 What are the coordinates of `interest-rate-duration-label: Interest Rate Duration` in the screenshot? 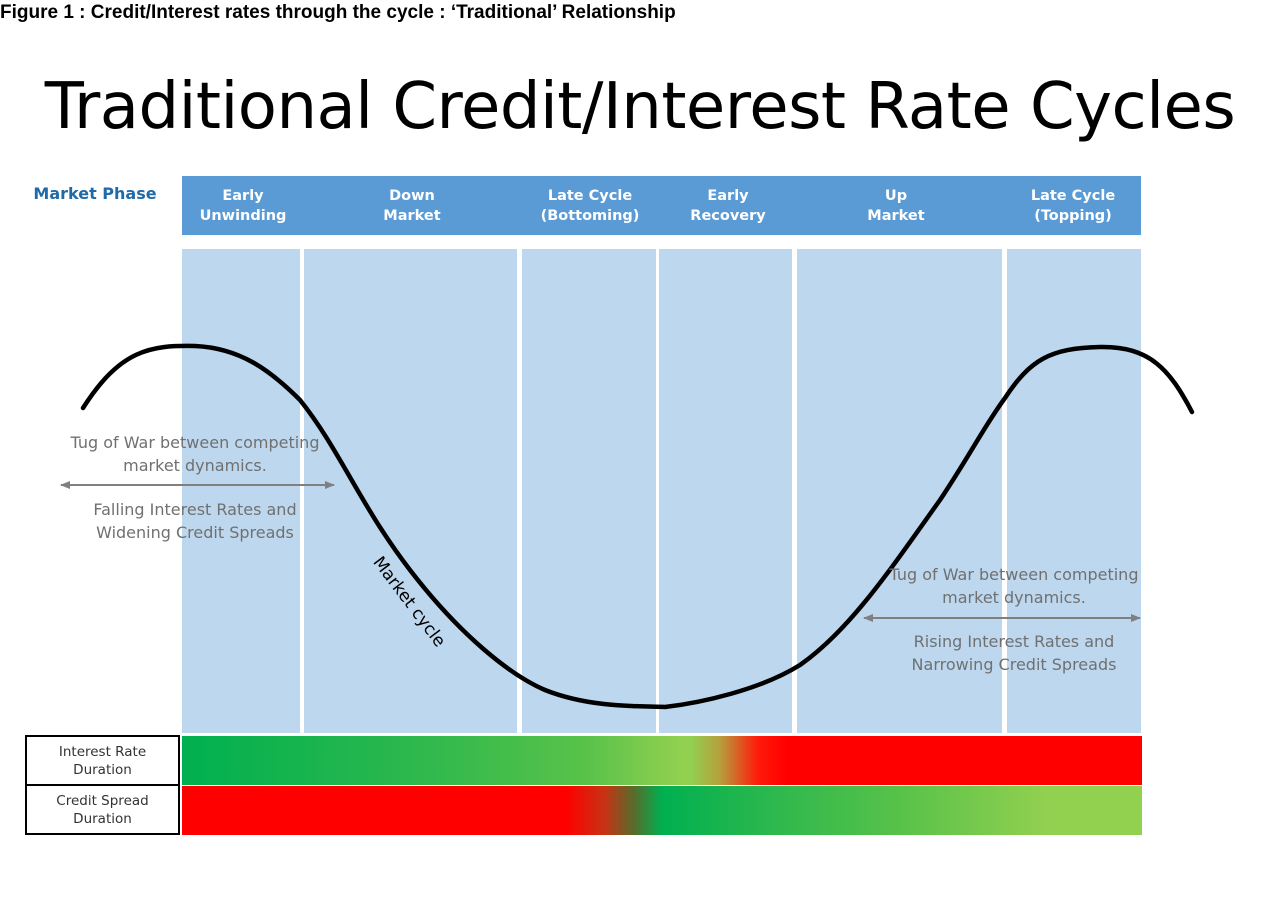 It's located at (102, 760).